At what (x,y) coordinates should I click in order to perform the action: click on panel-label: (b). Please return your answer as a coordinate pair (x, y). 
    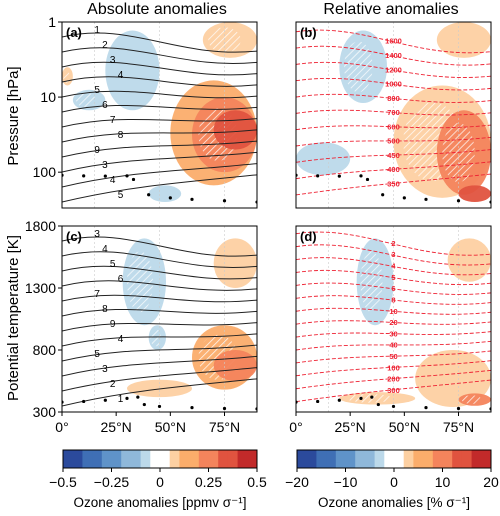
    Looking at the image, I should click on (308, 32).